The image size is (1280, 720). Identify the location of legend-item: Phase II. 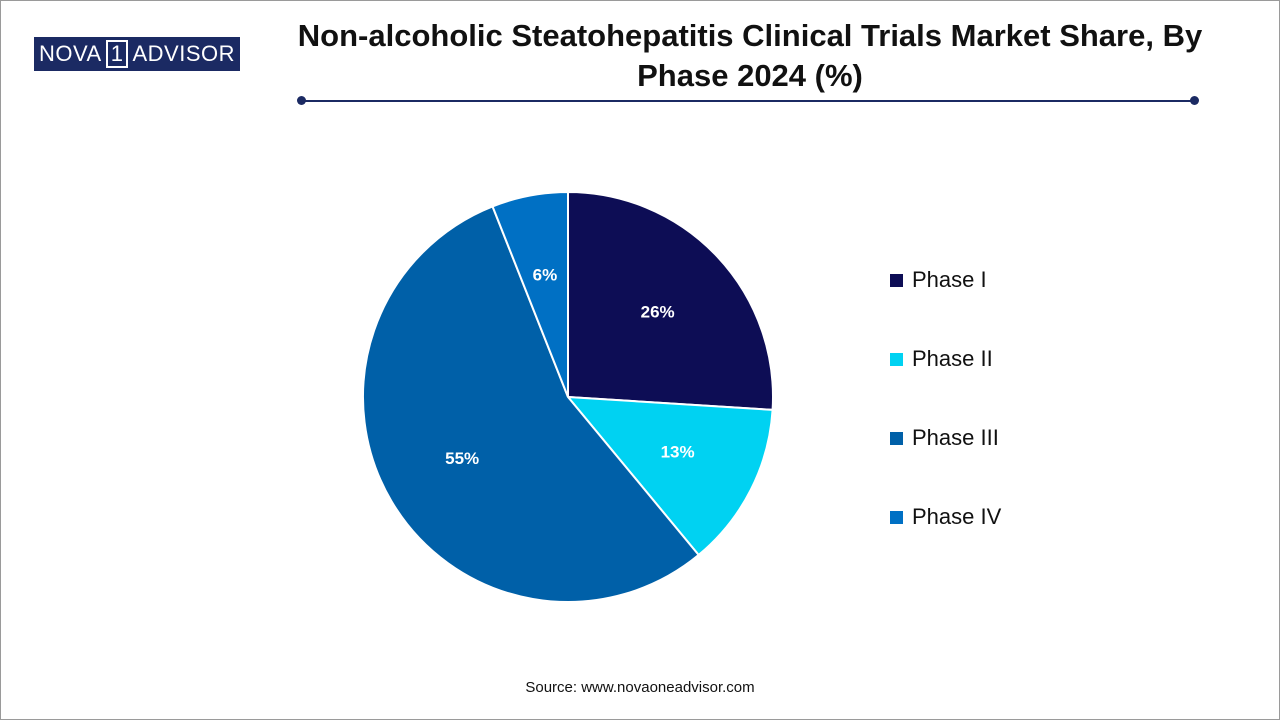
(945, 359).